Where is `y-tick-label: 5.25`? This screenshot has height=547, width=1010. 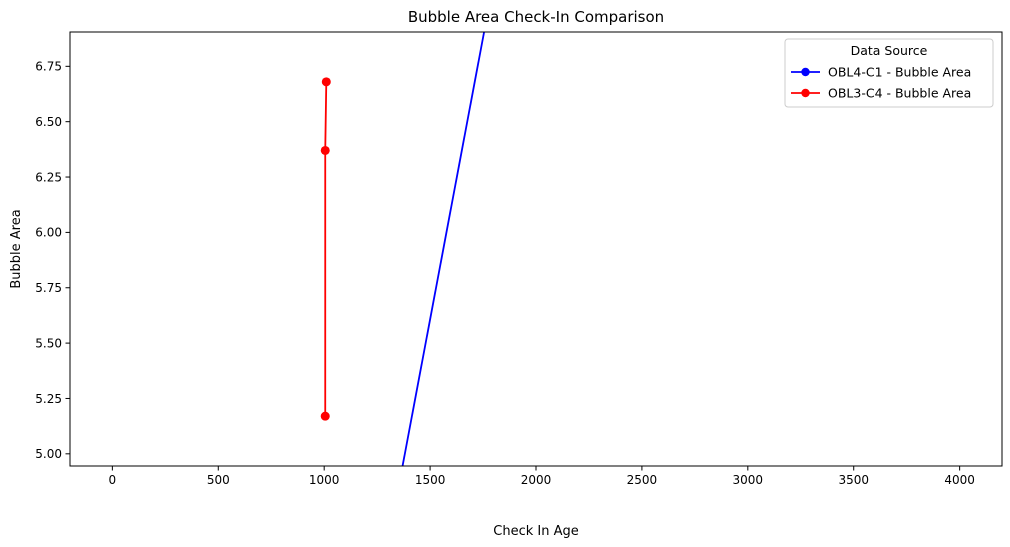 y-tick-label: 5.25 is located at coordinates (48, 399).